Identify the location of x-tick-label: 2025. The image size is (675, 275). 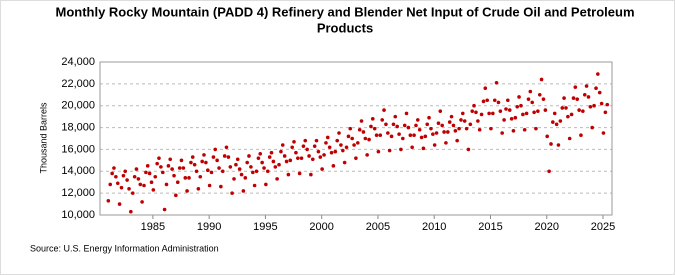
(603, 227).